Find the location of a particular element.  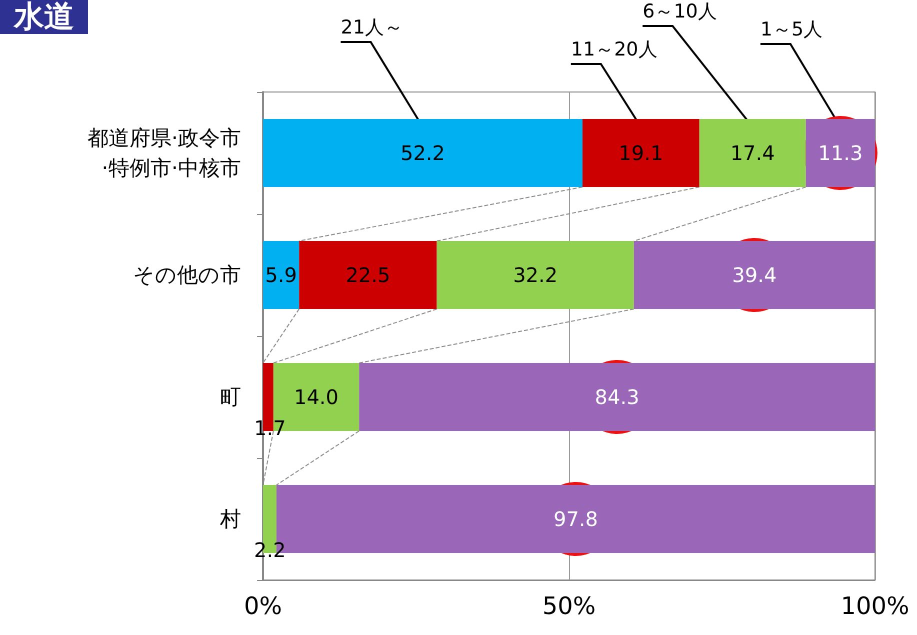

x-tick-label: 0% is located at coordinates (263, 606).